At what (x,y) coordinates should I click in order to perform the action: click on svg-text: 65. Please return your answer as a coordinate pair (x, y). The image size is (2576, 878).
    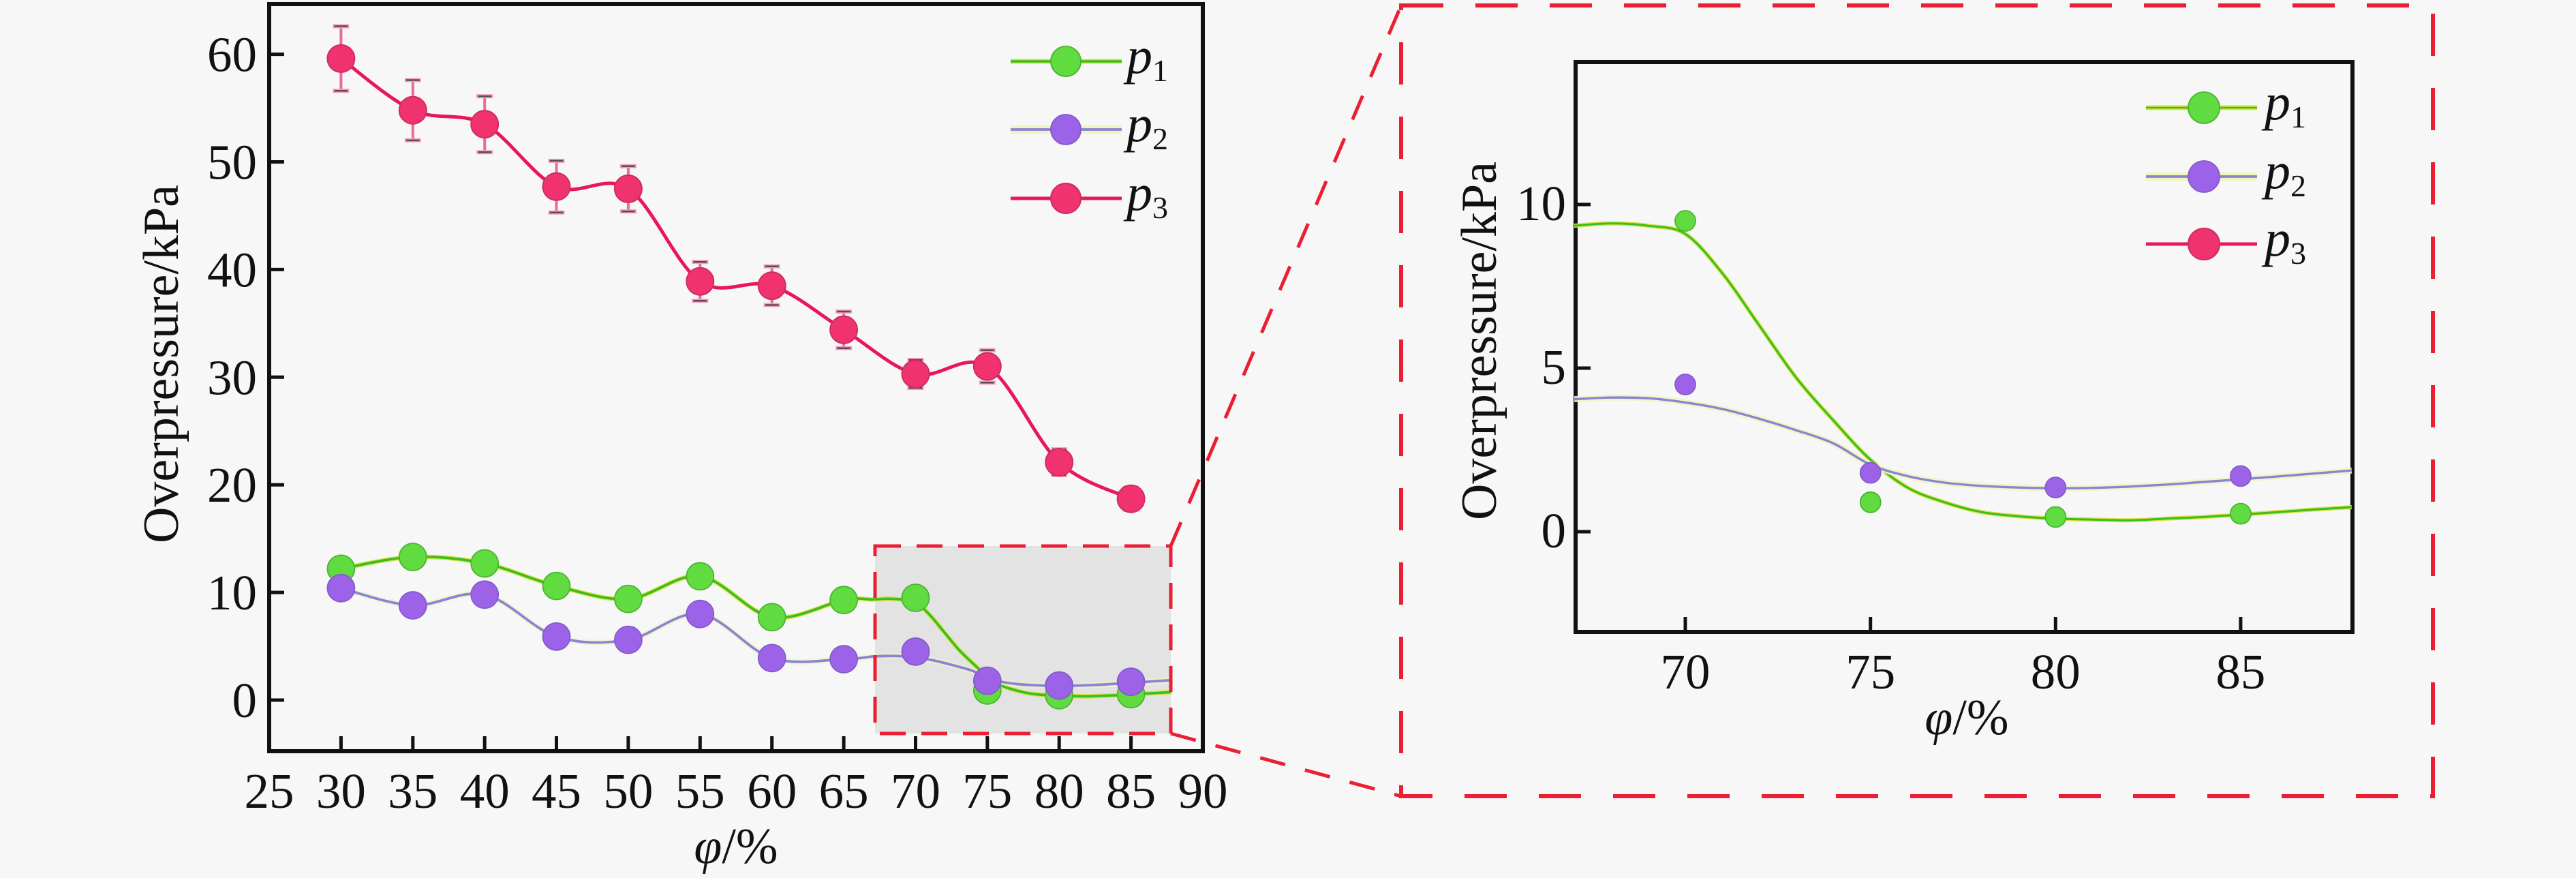
    Looking at the image, I should click on (844, 791).